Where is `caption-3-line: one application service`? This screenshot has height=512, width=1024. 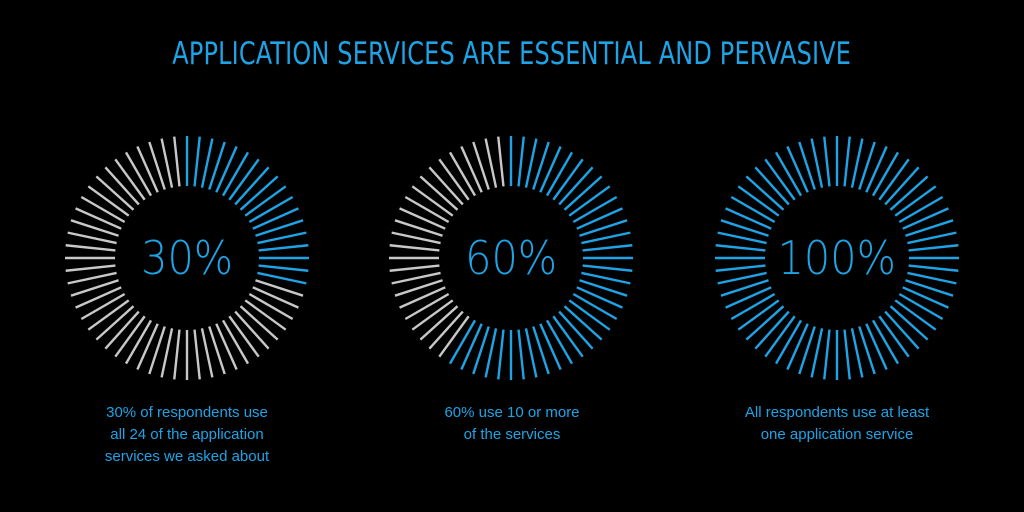 caption-3-line: one application service is located at coordinates (837, 434).